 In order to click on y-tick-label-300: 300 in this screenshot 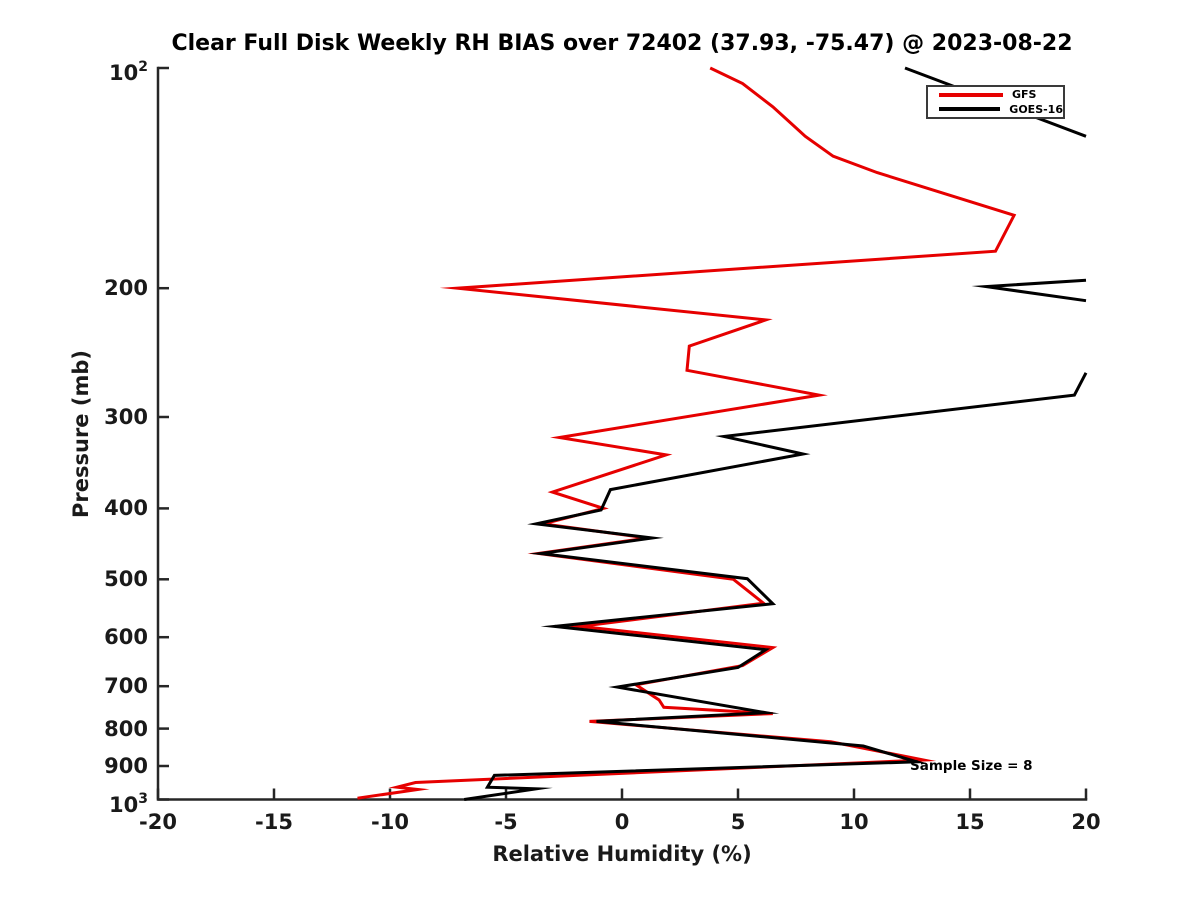, I will do `click(126, 417)`.